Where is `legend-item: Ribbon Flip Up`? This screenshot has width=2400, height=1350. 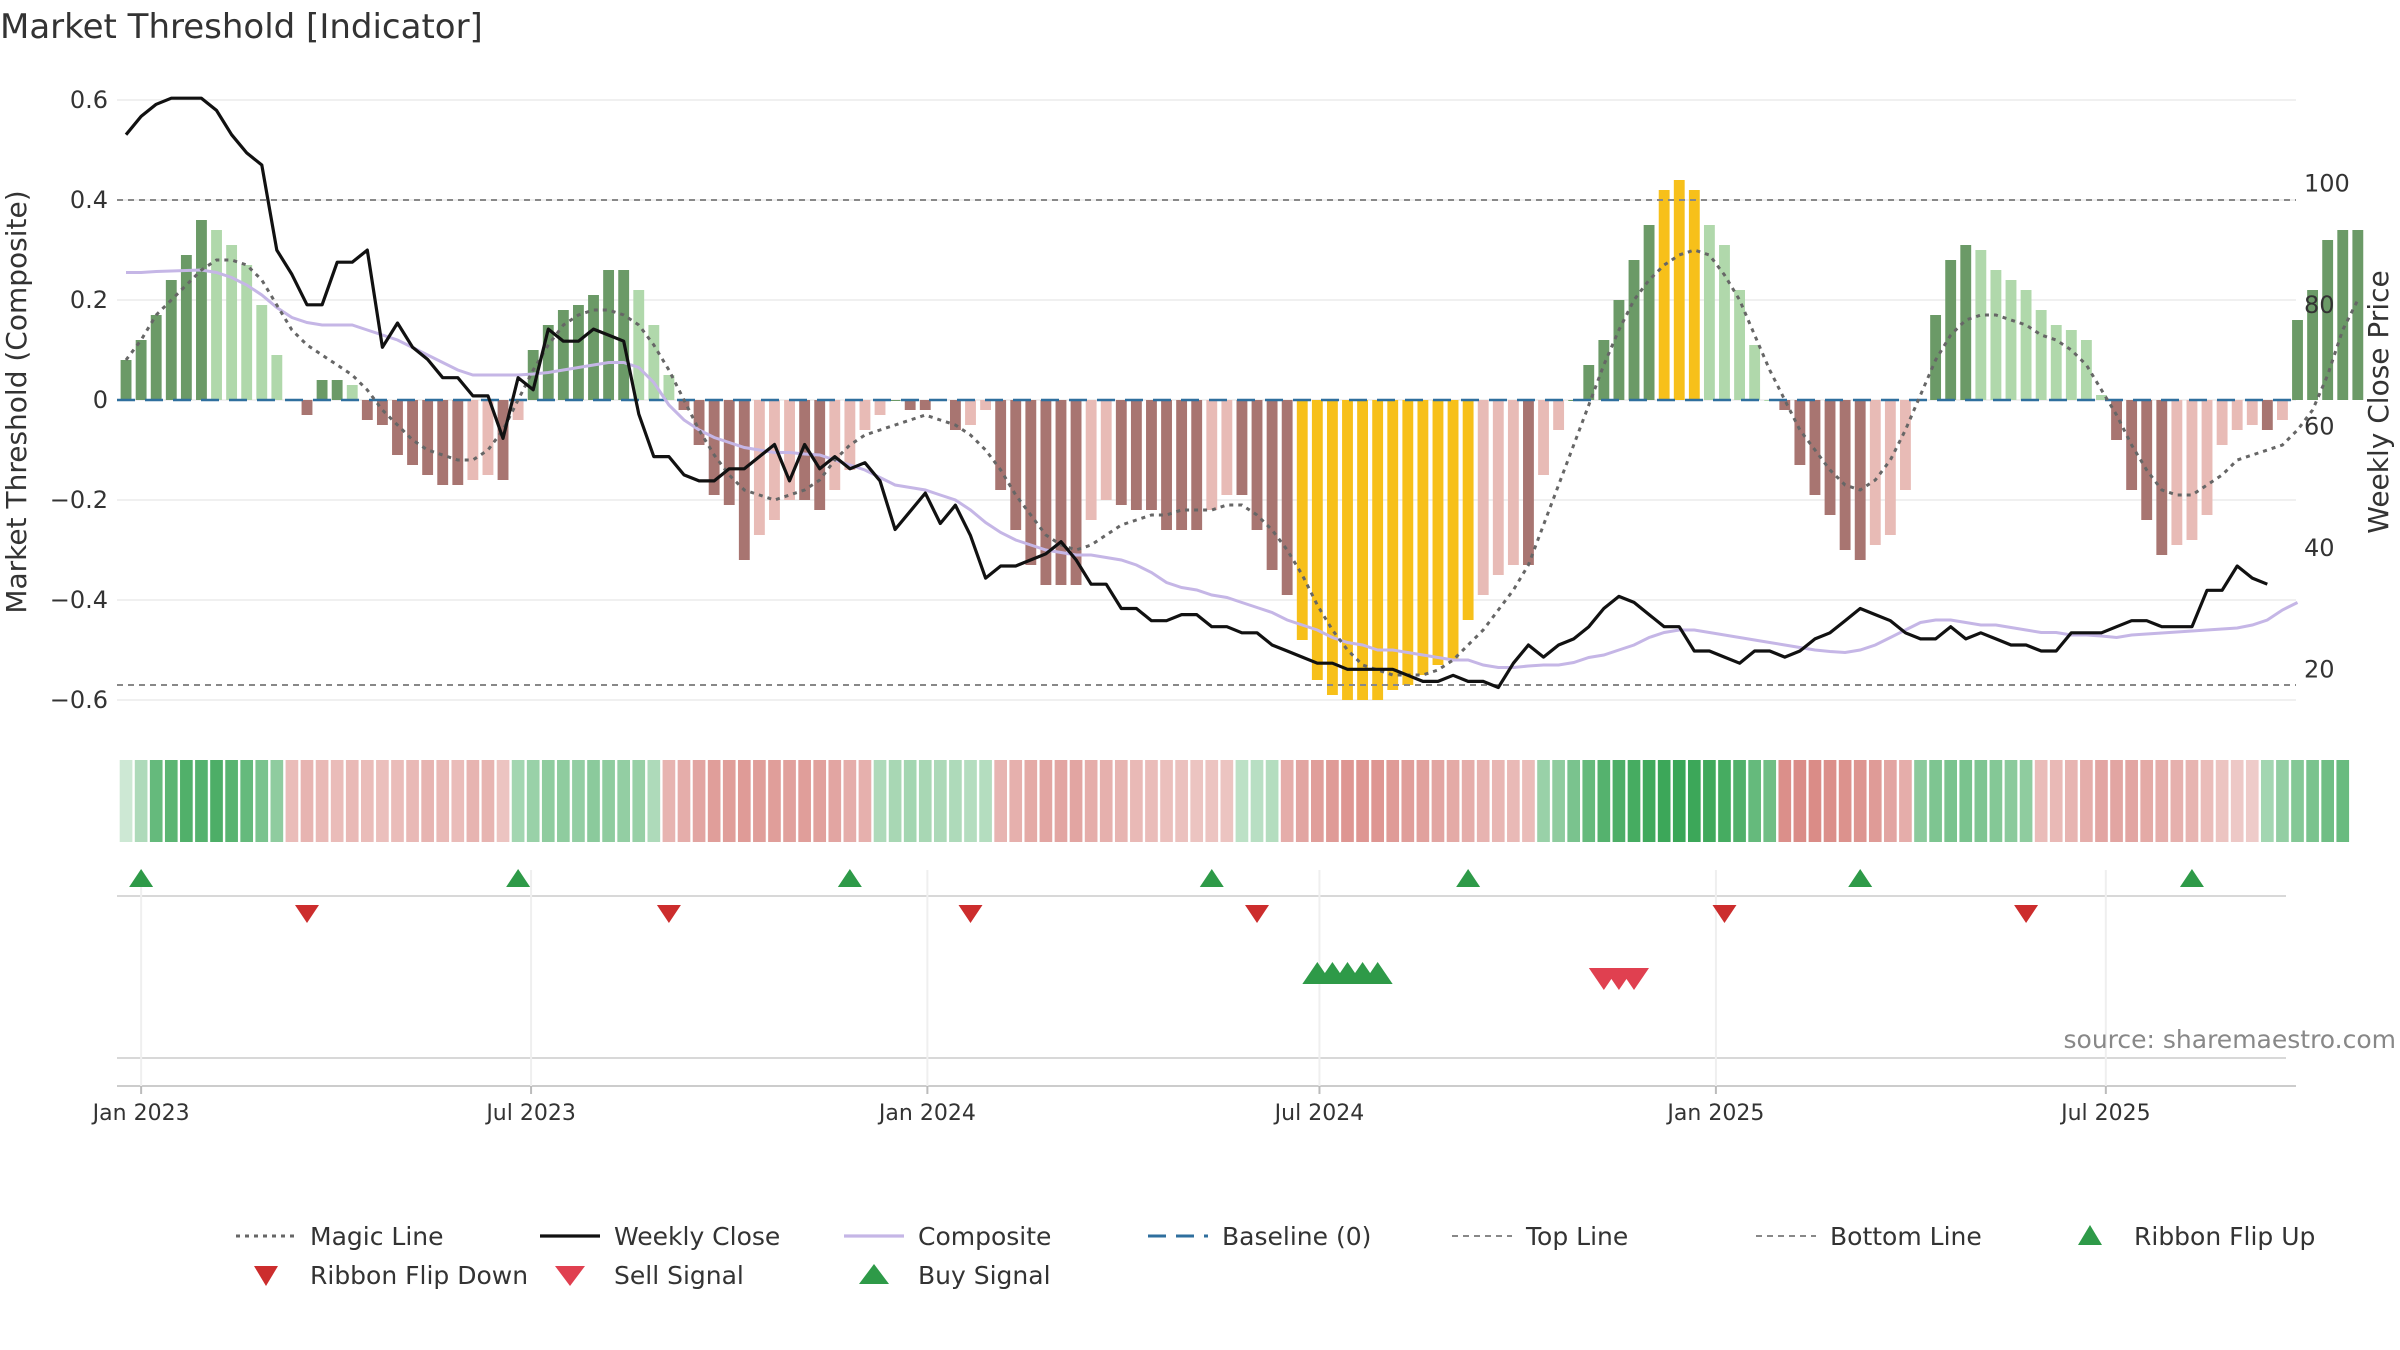
legend-item: Ribbon Flip Up is located at coordinates (2196, 1236).